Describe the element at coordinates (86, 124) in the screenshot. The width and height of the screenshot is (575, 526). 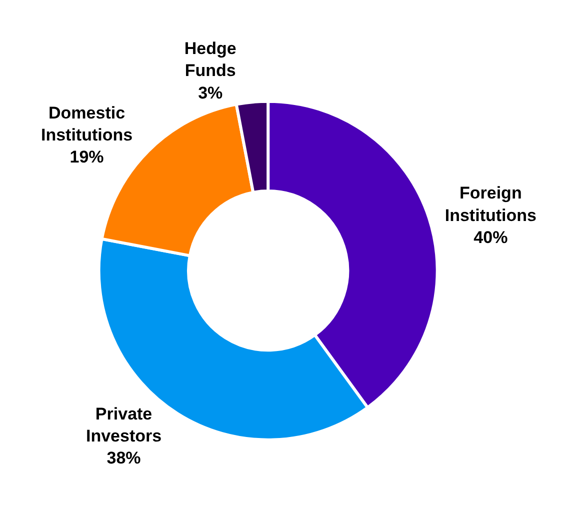
I see `slice-label: Domestic Institutions` at that location.